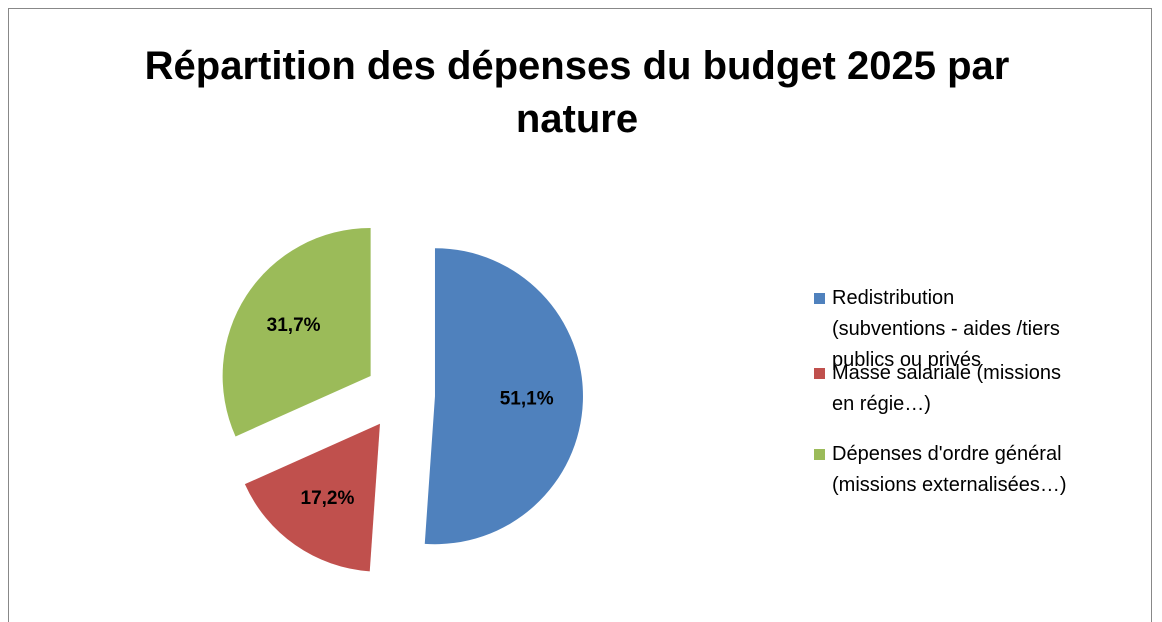 The height and width of the screenshot is (622, 1162). I want to click on value-label: 51,1%, so click(527, 398).